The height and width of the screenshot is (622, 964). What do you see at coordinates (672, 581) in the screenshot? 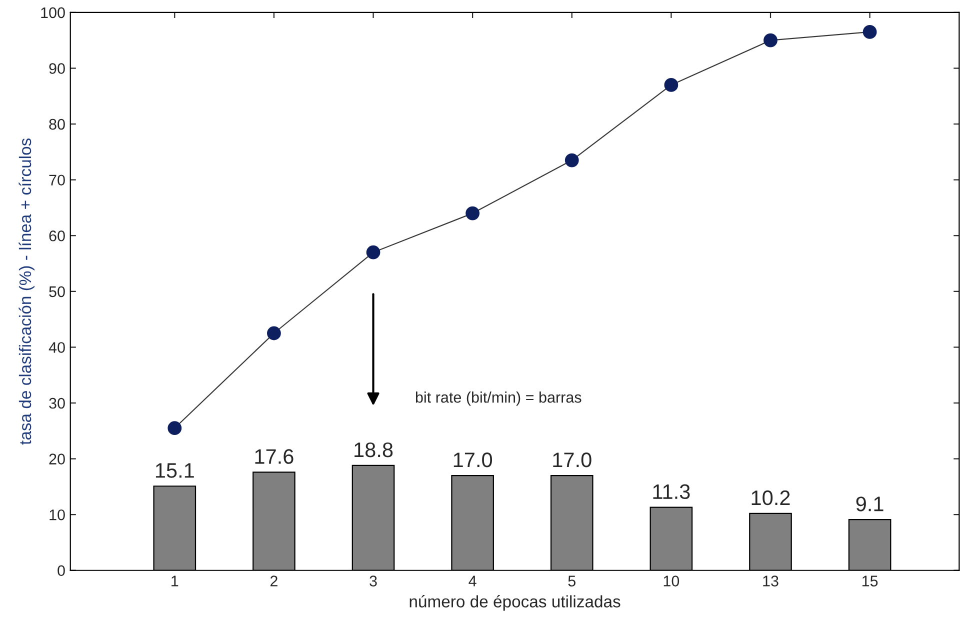
I see `x-tick-label: 10` at bounding box center [672, 581].